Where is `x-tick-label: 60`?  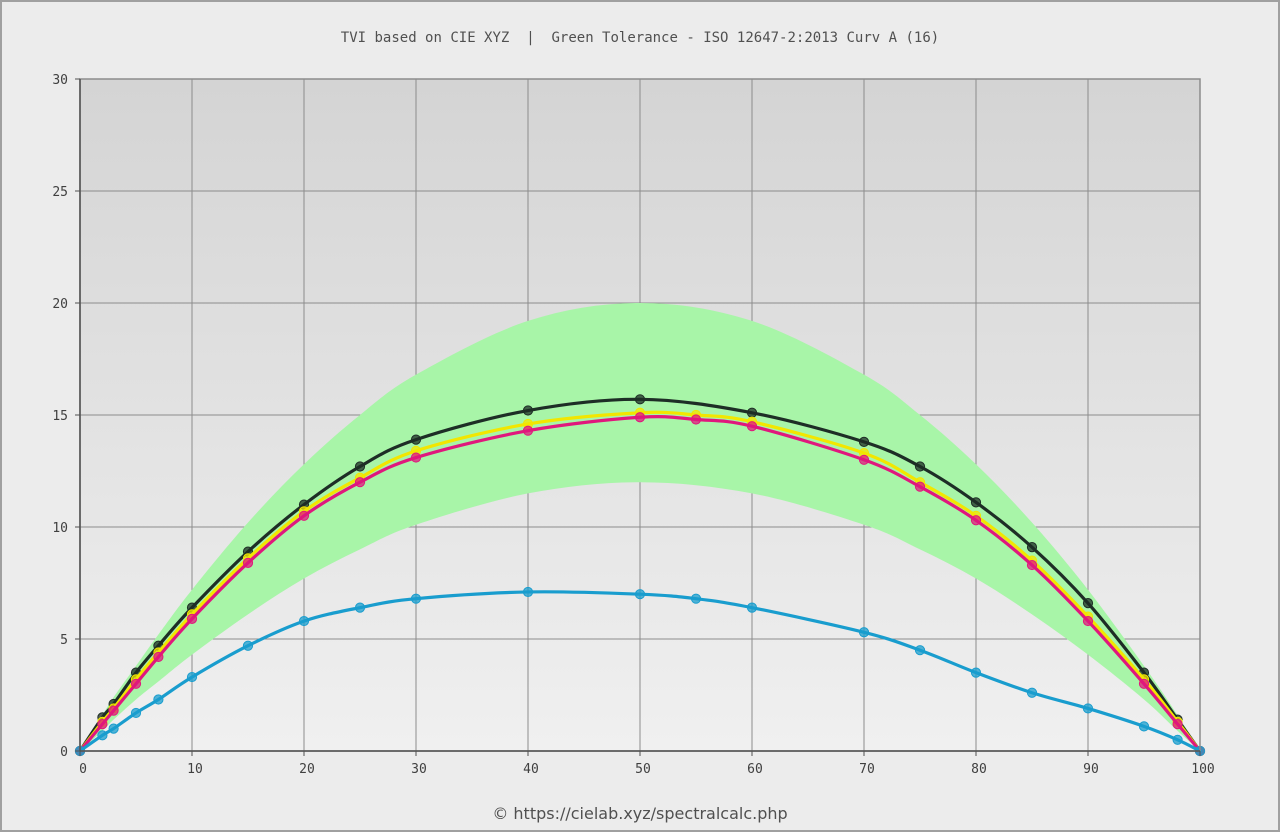 x-tick-label: 60 is located at coordinates (755, 769).